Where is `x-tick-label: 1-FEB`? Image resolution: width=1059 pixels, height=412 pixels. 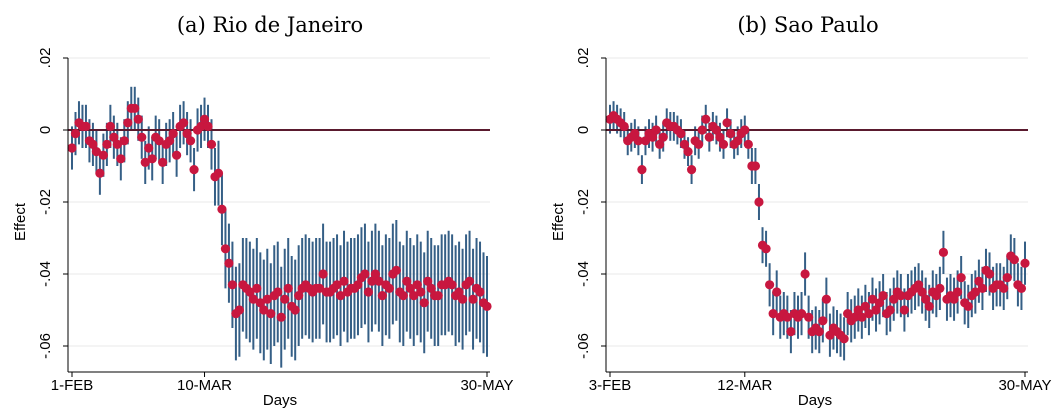 x-tick-label: 1-FEB is located at coordinates (72, 385).